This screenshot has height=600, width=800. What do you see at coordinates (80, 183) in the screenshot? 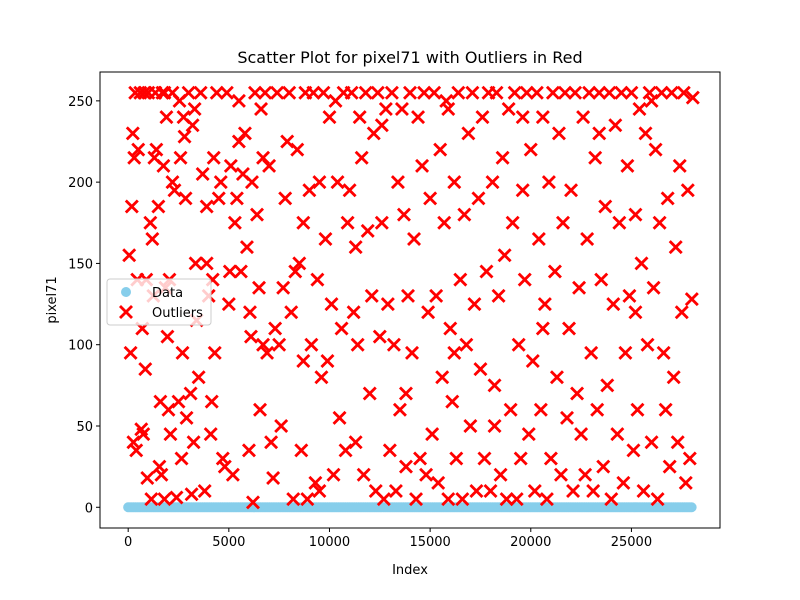
I see `y-tick-label: 200` at bounding box center [80, 183].